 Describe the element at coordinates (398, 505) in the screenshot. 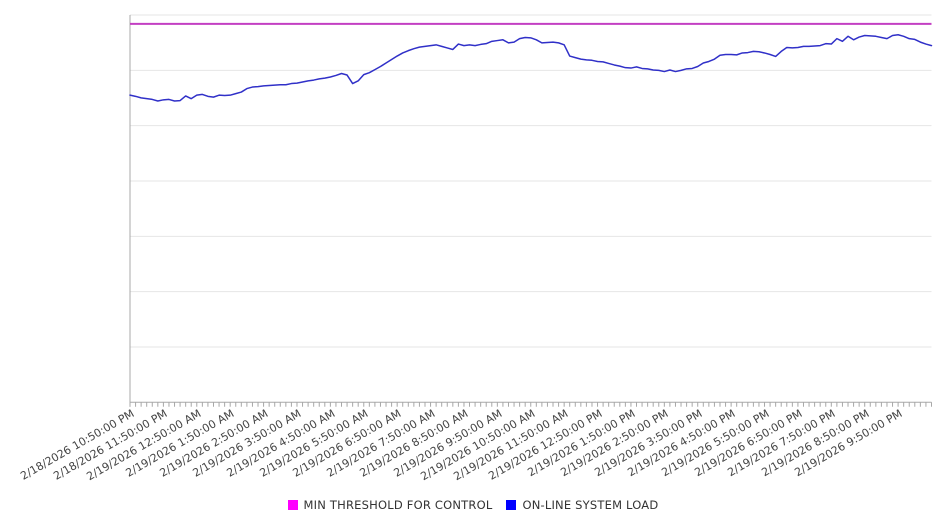

I see `legend-label: MIN THRESHOLD FOR CONTROL` at that location.